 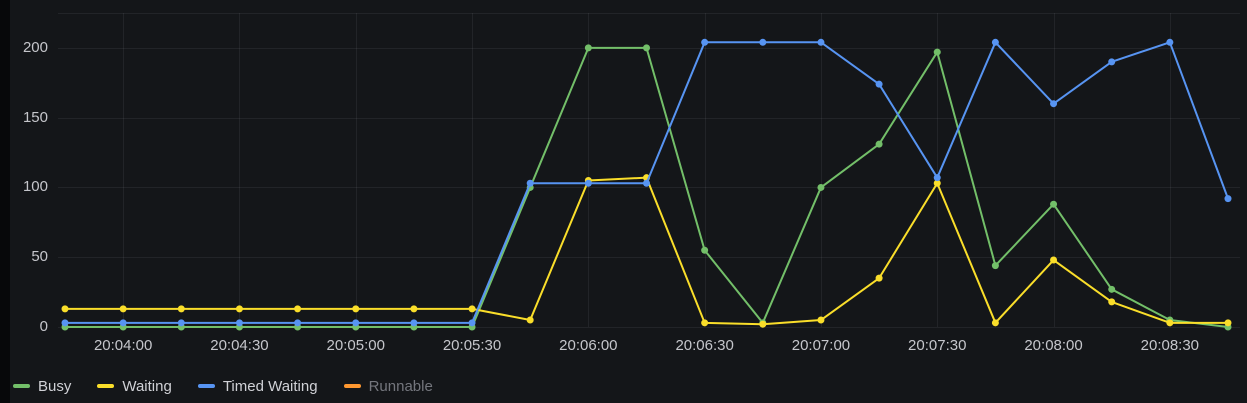 I want to click on y-tick-label: 100, so click(x=35, y=187).